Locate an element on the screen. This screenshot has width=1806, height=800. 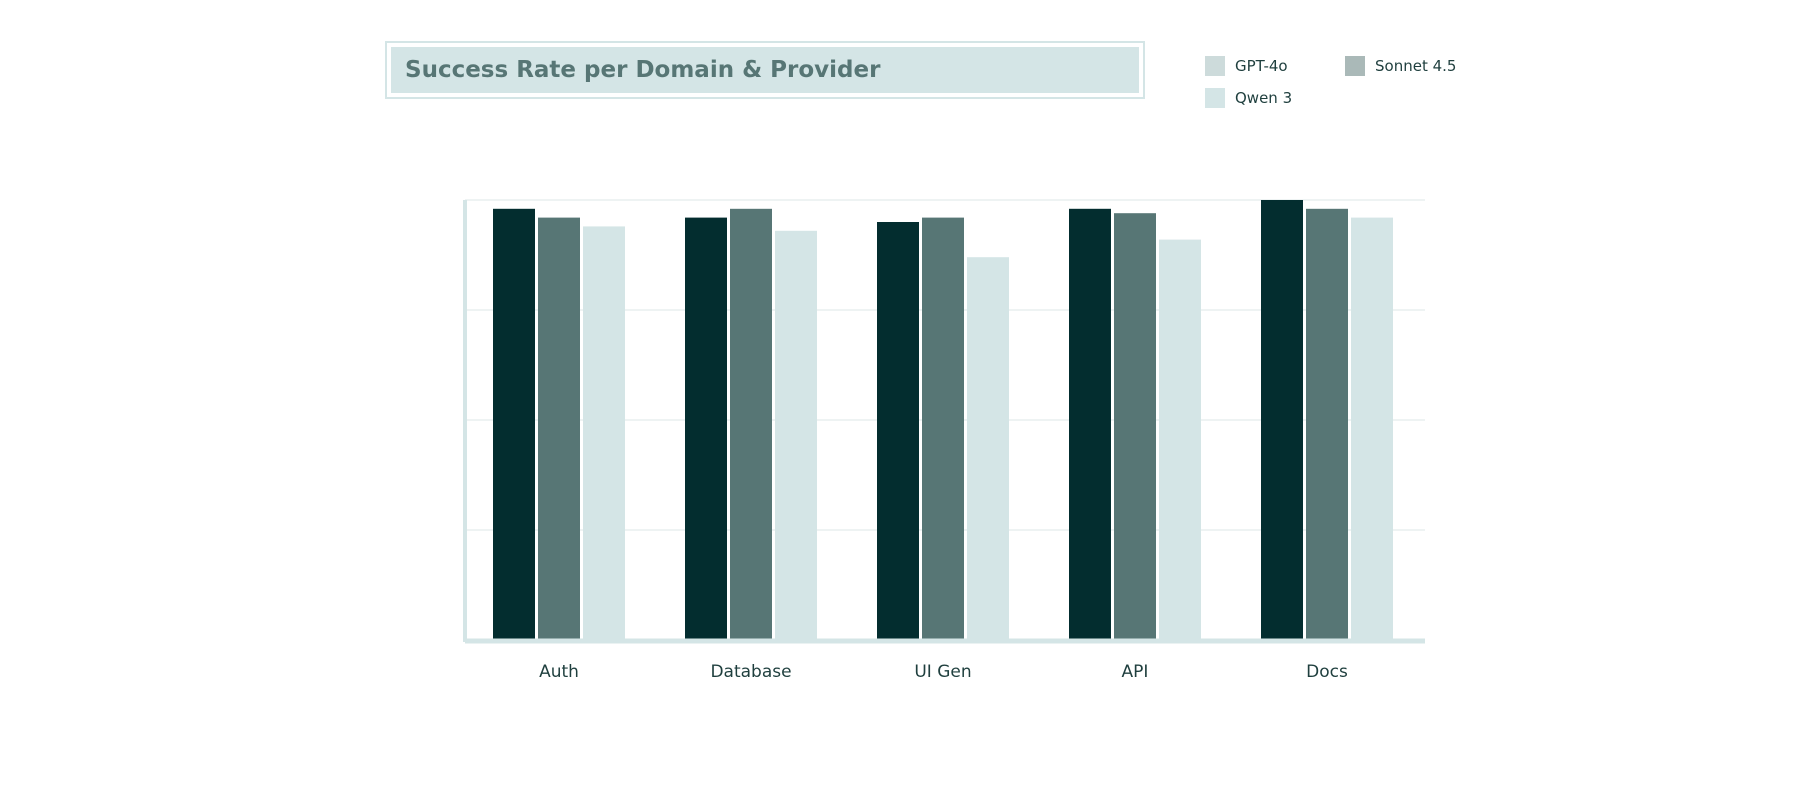
legend-swatch-gpt-4o is located at coordinates (1215, 66).